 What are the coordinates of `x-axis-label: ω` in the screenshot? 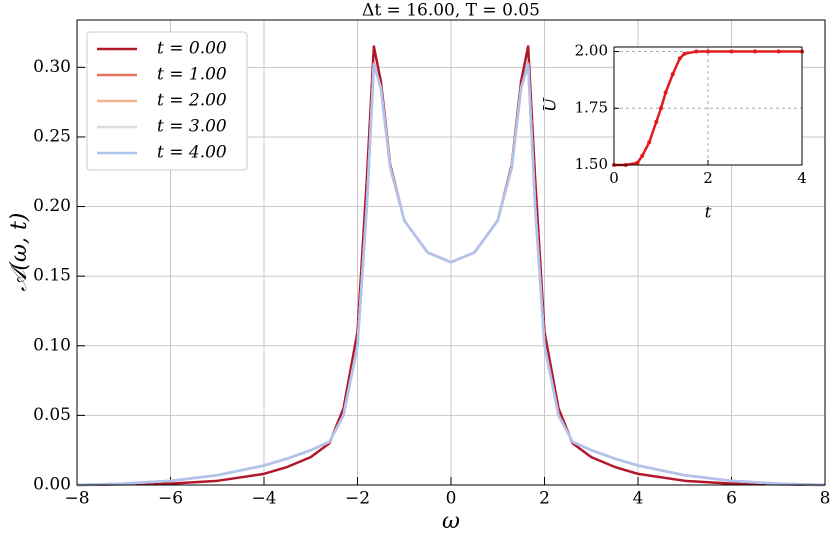 It's located at (451, 521).